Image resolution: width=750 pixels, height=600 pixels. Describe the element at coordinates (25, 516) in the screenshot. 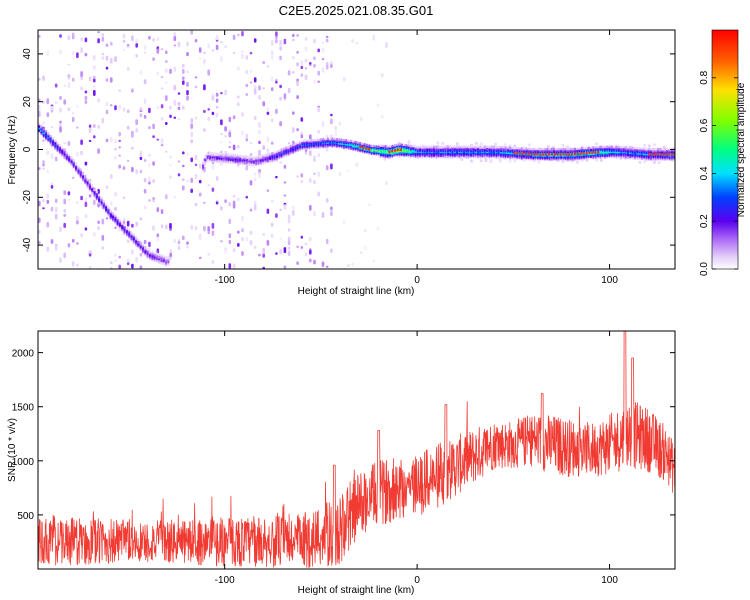

I see `snr-y-tick-label: 500` at that location.